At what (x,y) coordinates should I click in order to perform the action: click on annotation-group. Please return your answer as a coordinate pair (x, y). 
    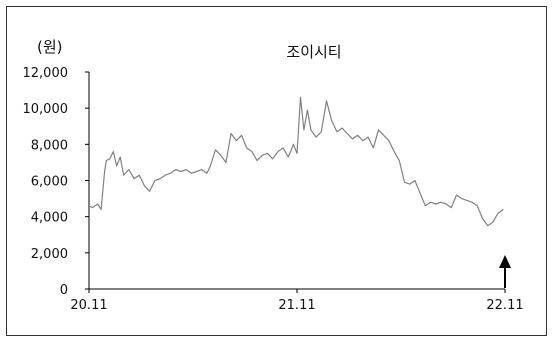
    Looking at the image, I should click on (505, 271).